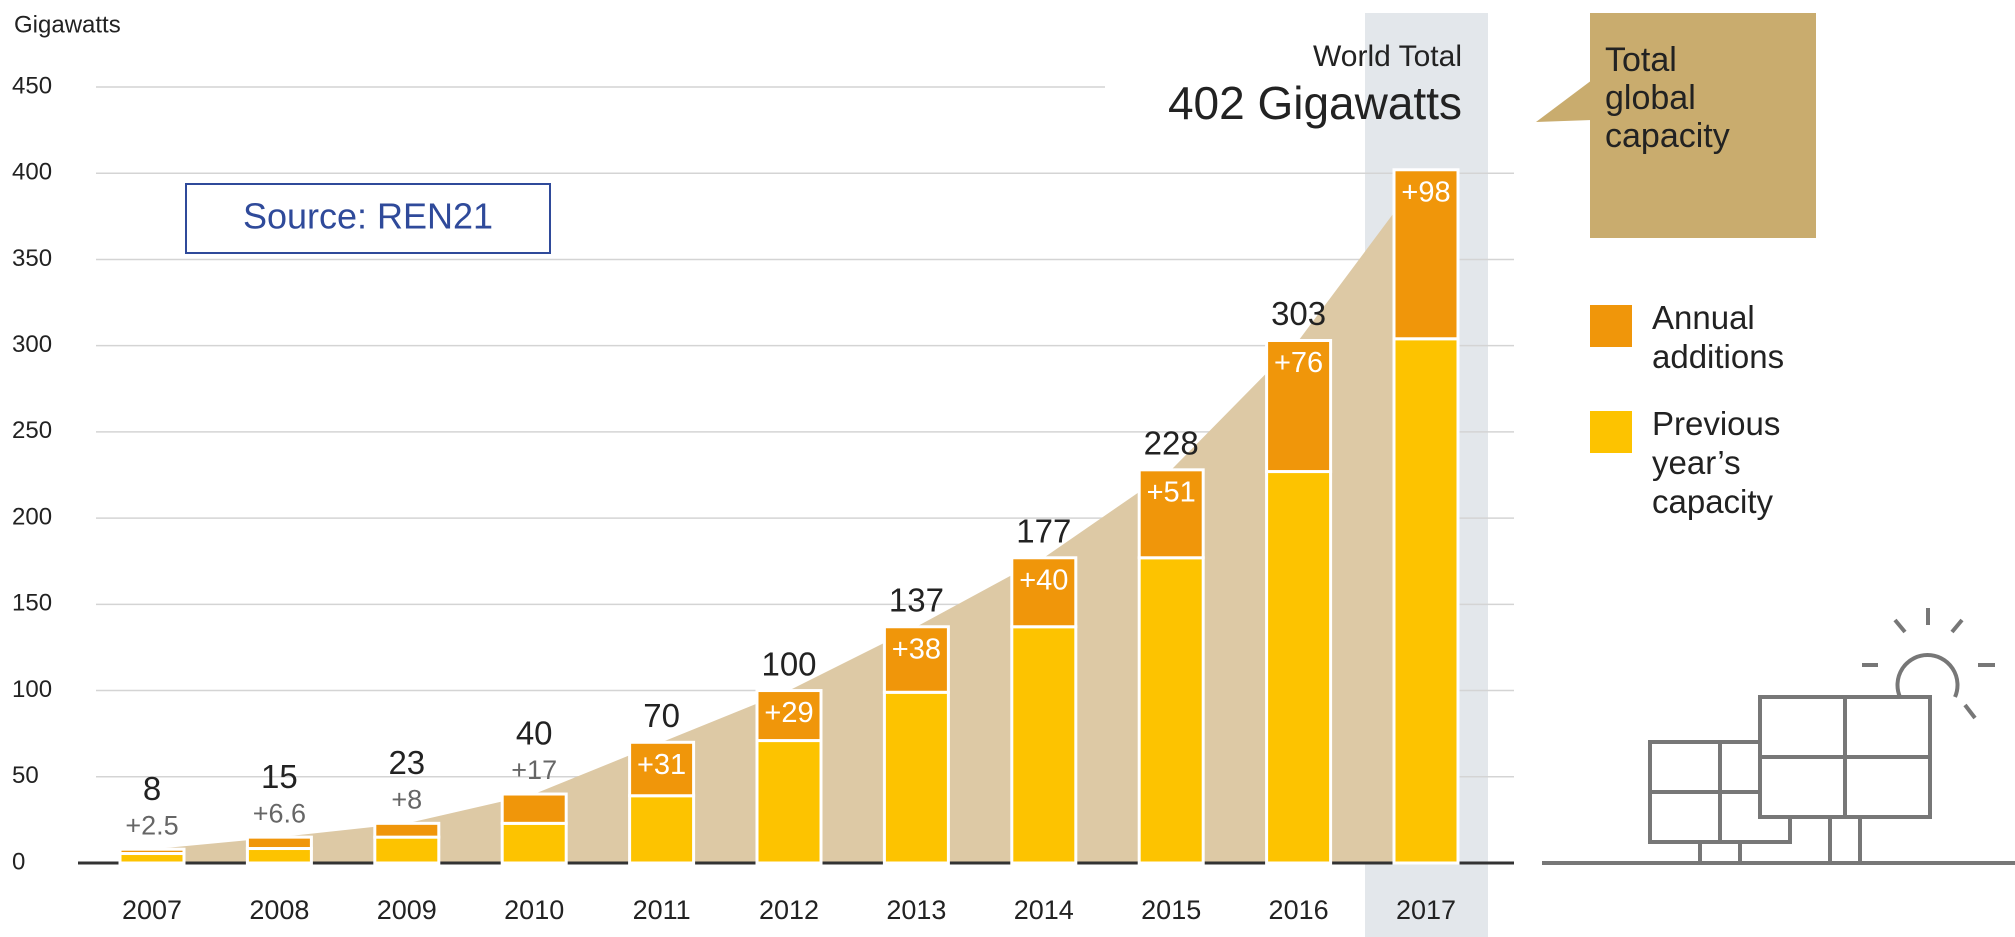  I want to click on x-tick-label: 2010, so click(534, 910).